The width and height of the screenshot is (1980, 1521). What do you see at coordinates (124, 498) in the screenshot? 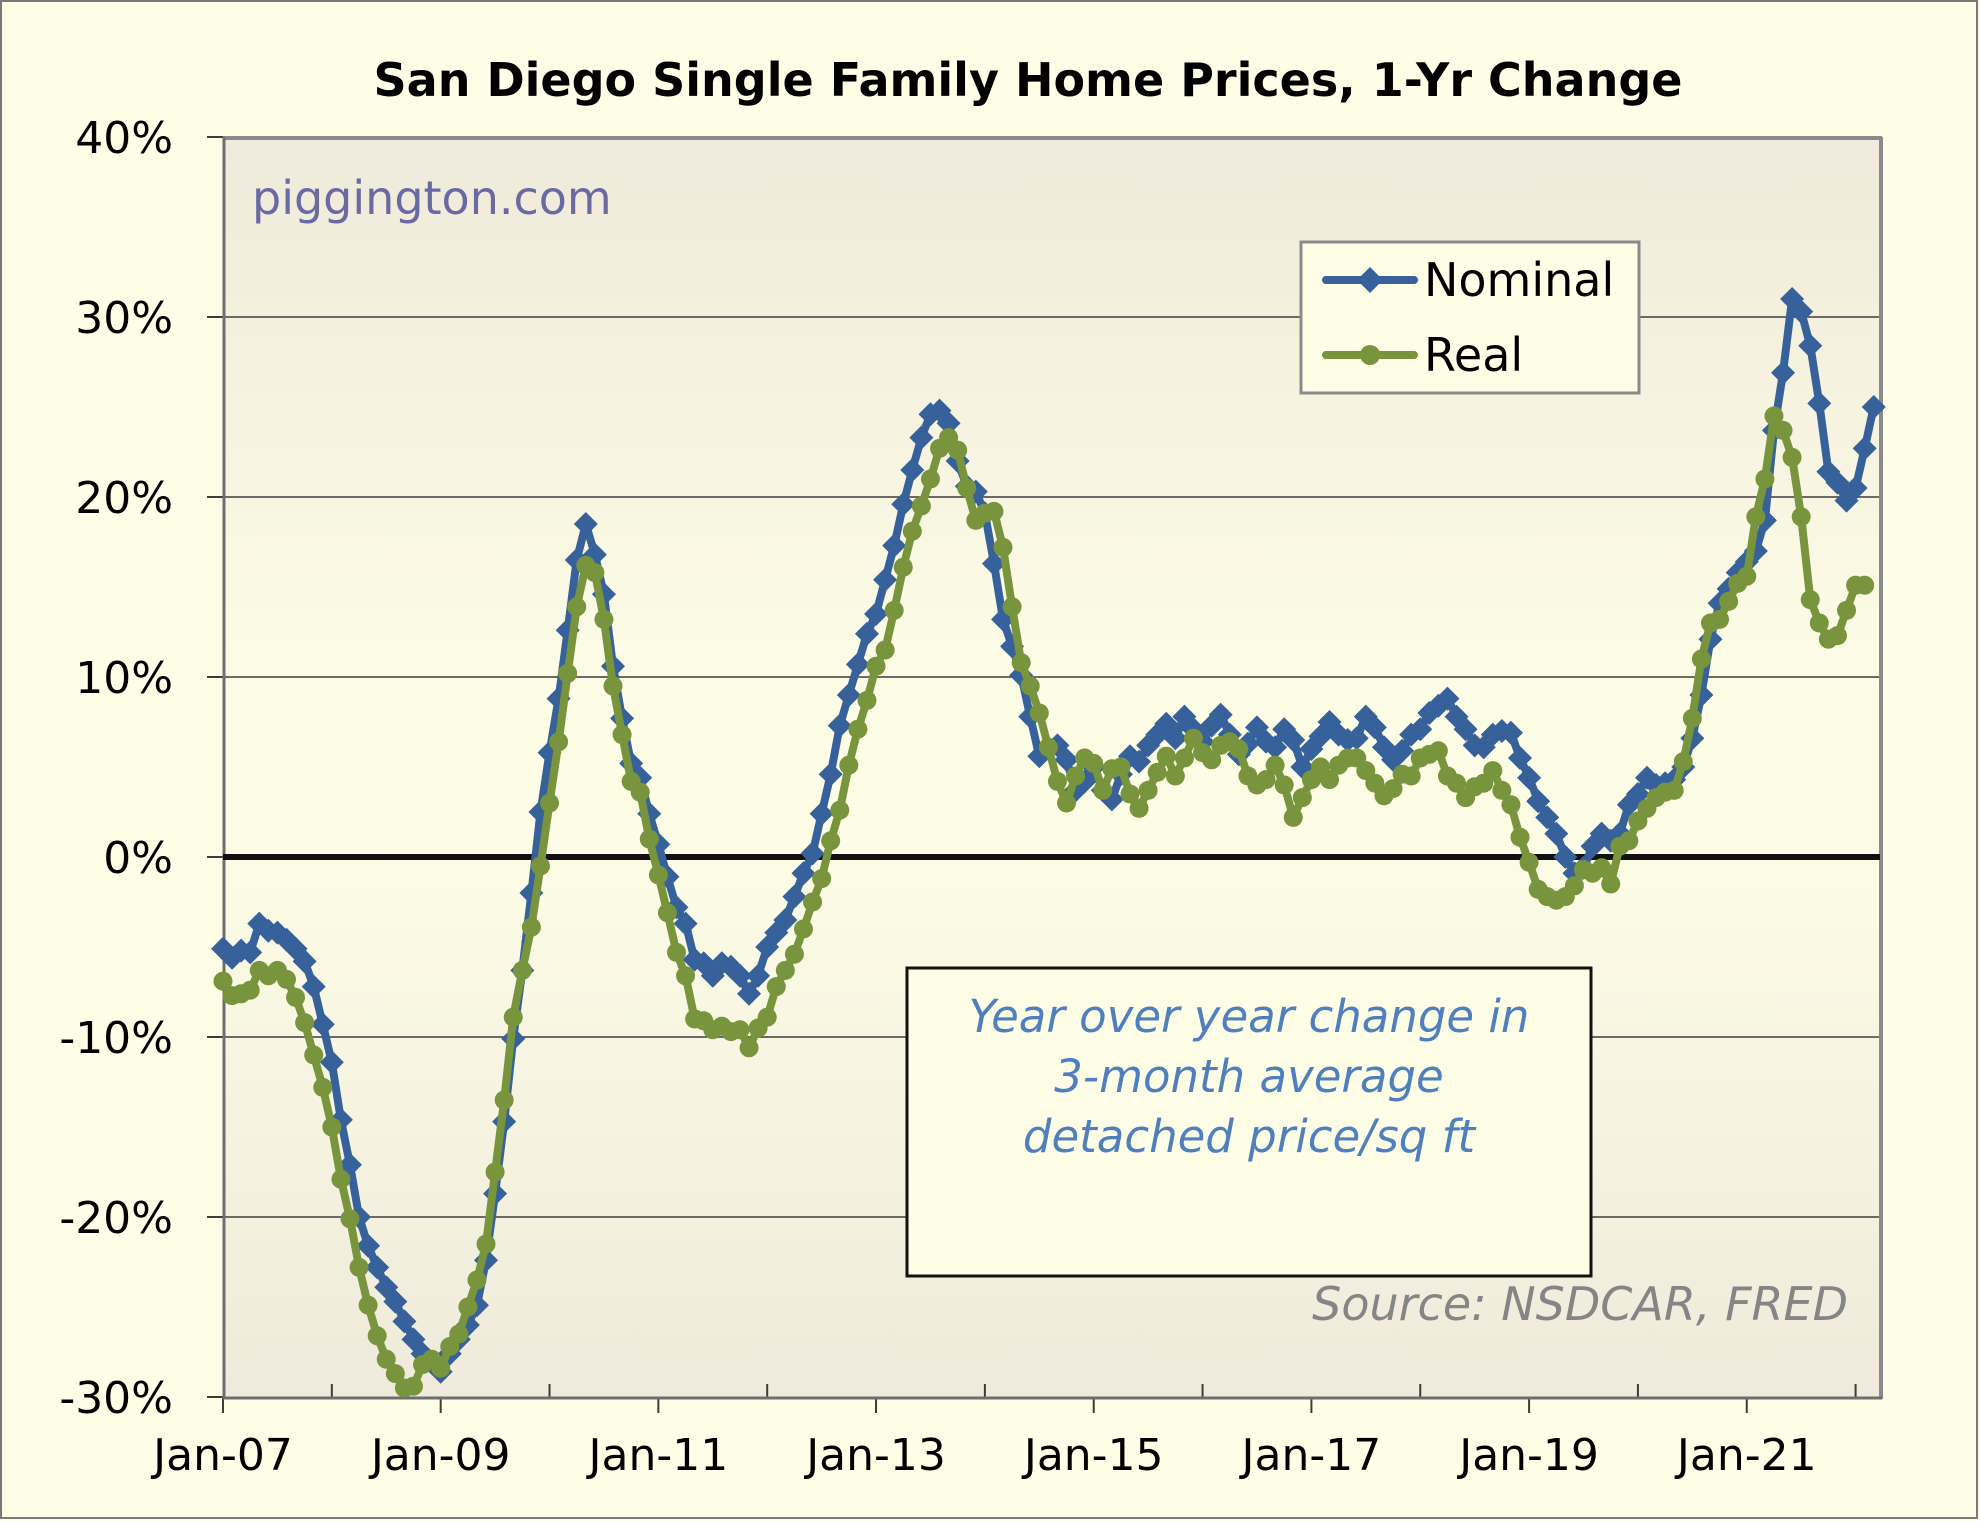
I see `y-tick-label: 20%` at bounding box center [124, 498].